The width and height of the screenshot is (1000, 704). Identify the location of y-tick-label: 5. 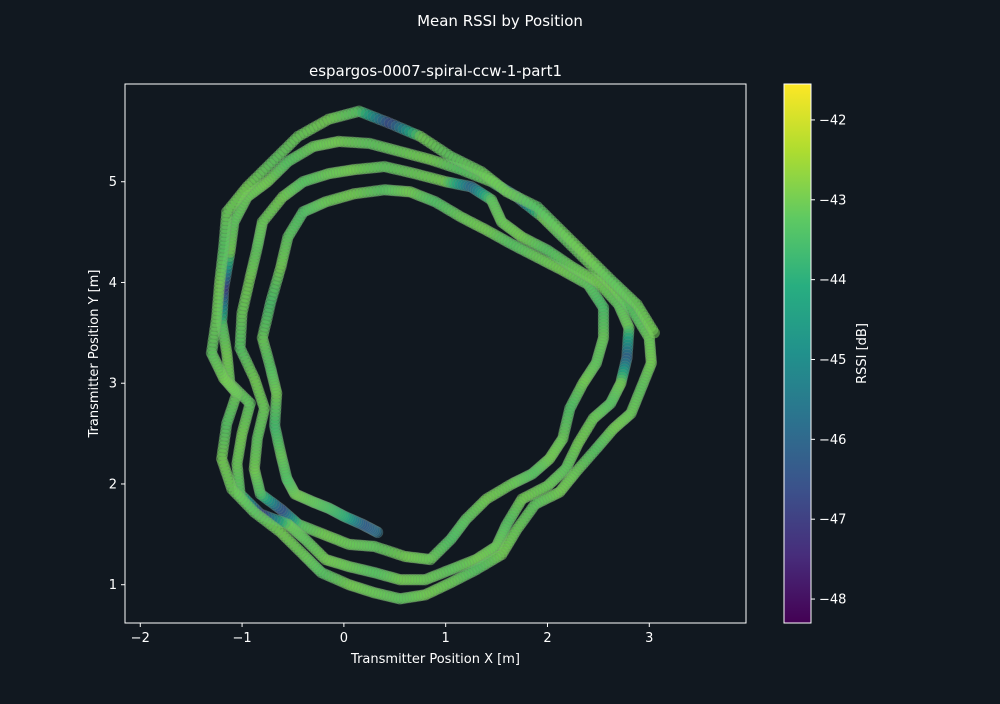
(113, 182).